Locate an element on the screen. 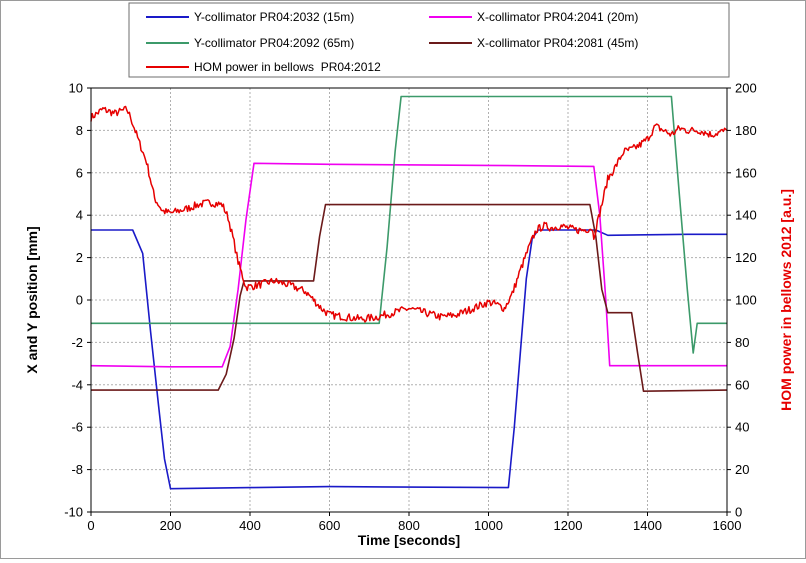 This screenshot has height=563, width=806. y-tick-label: -10 is located at coordinates (73, 512).